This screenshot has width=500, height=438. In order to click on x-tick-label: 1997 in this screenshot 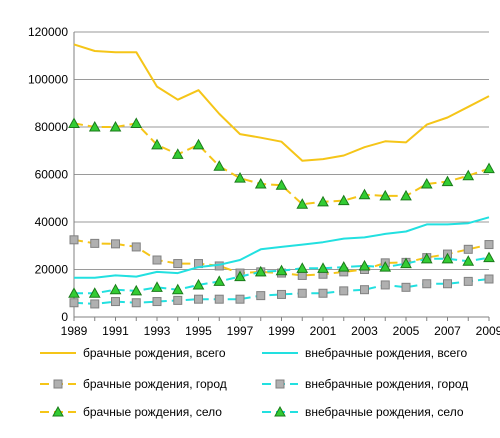, I will do `click(240, 331)`.